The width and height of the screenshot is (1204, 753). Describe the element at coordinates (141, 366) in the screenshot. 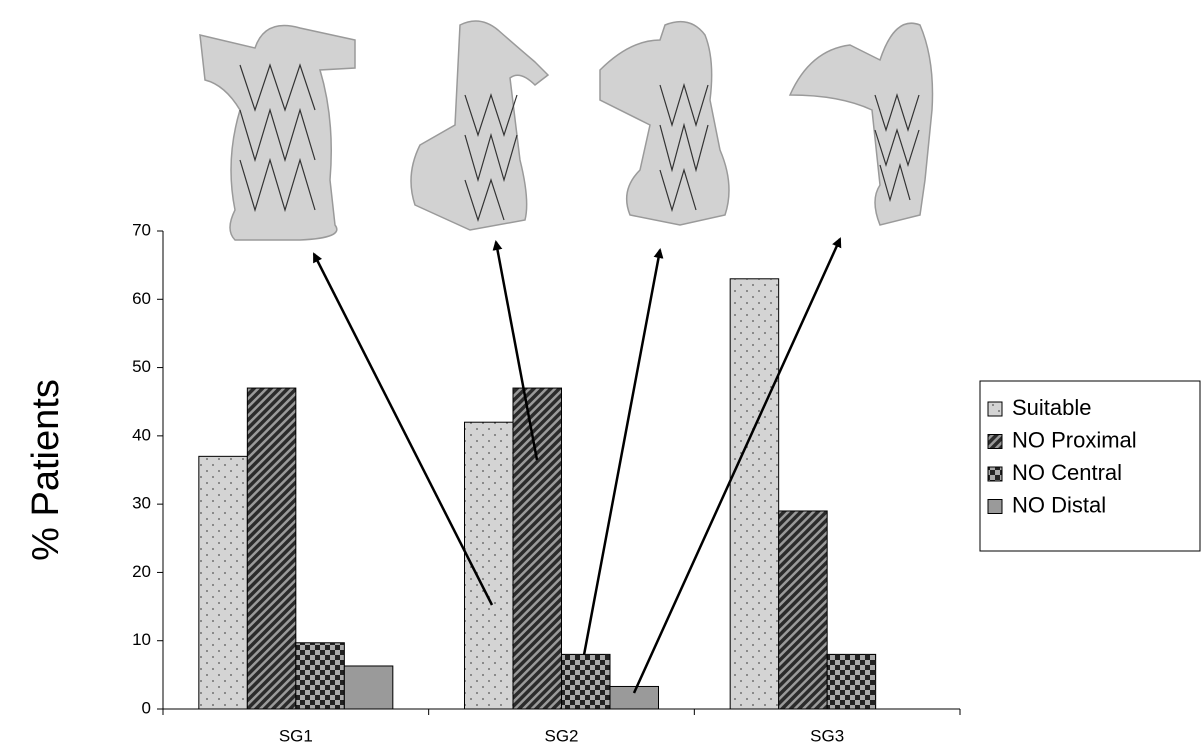

I see `y-tick-label: 50` at that location.